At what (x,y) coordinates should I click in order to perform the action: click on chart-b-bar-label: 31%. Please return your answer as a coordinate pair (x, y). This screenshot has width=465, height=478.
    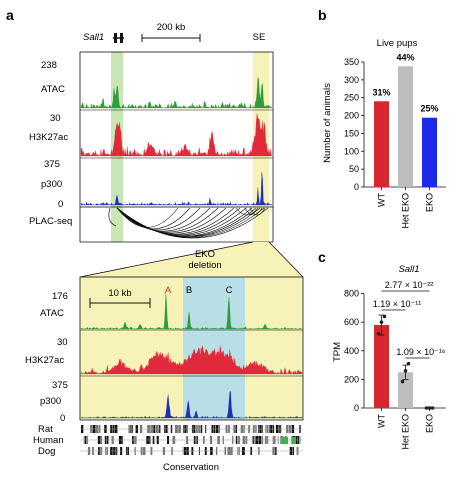
    Looking at the image, I should click on (381, 92).